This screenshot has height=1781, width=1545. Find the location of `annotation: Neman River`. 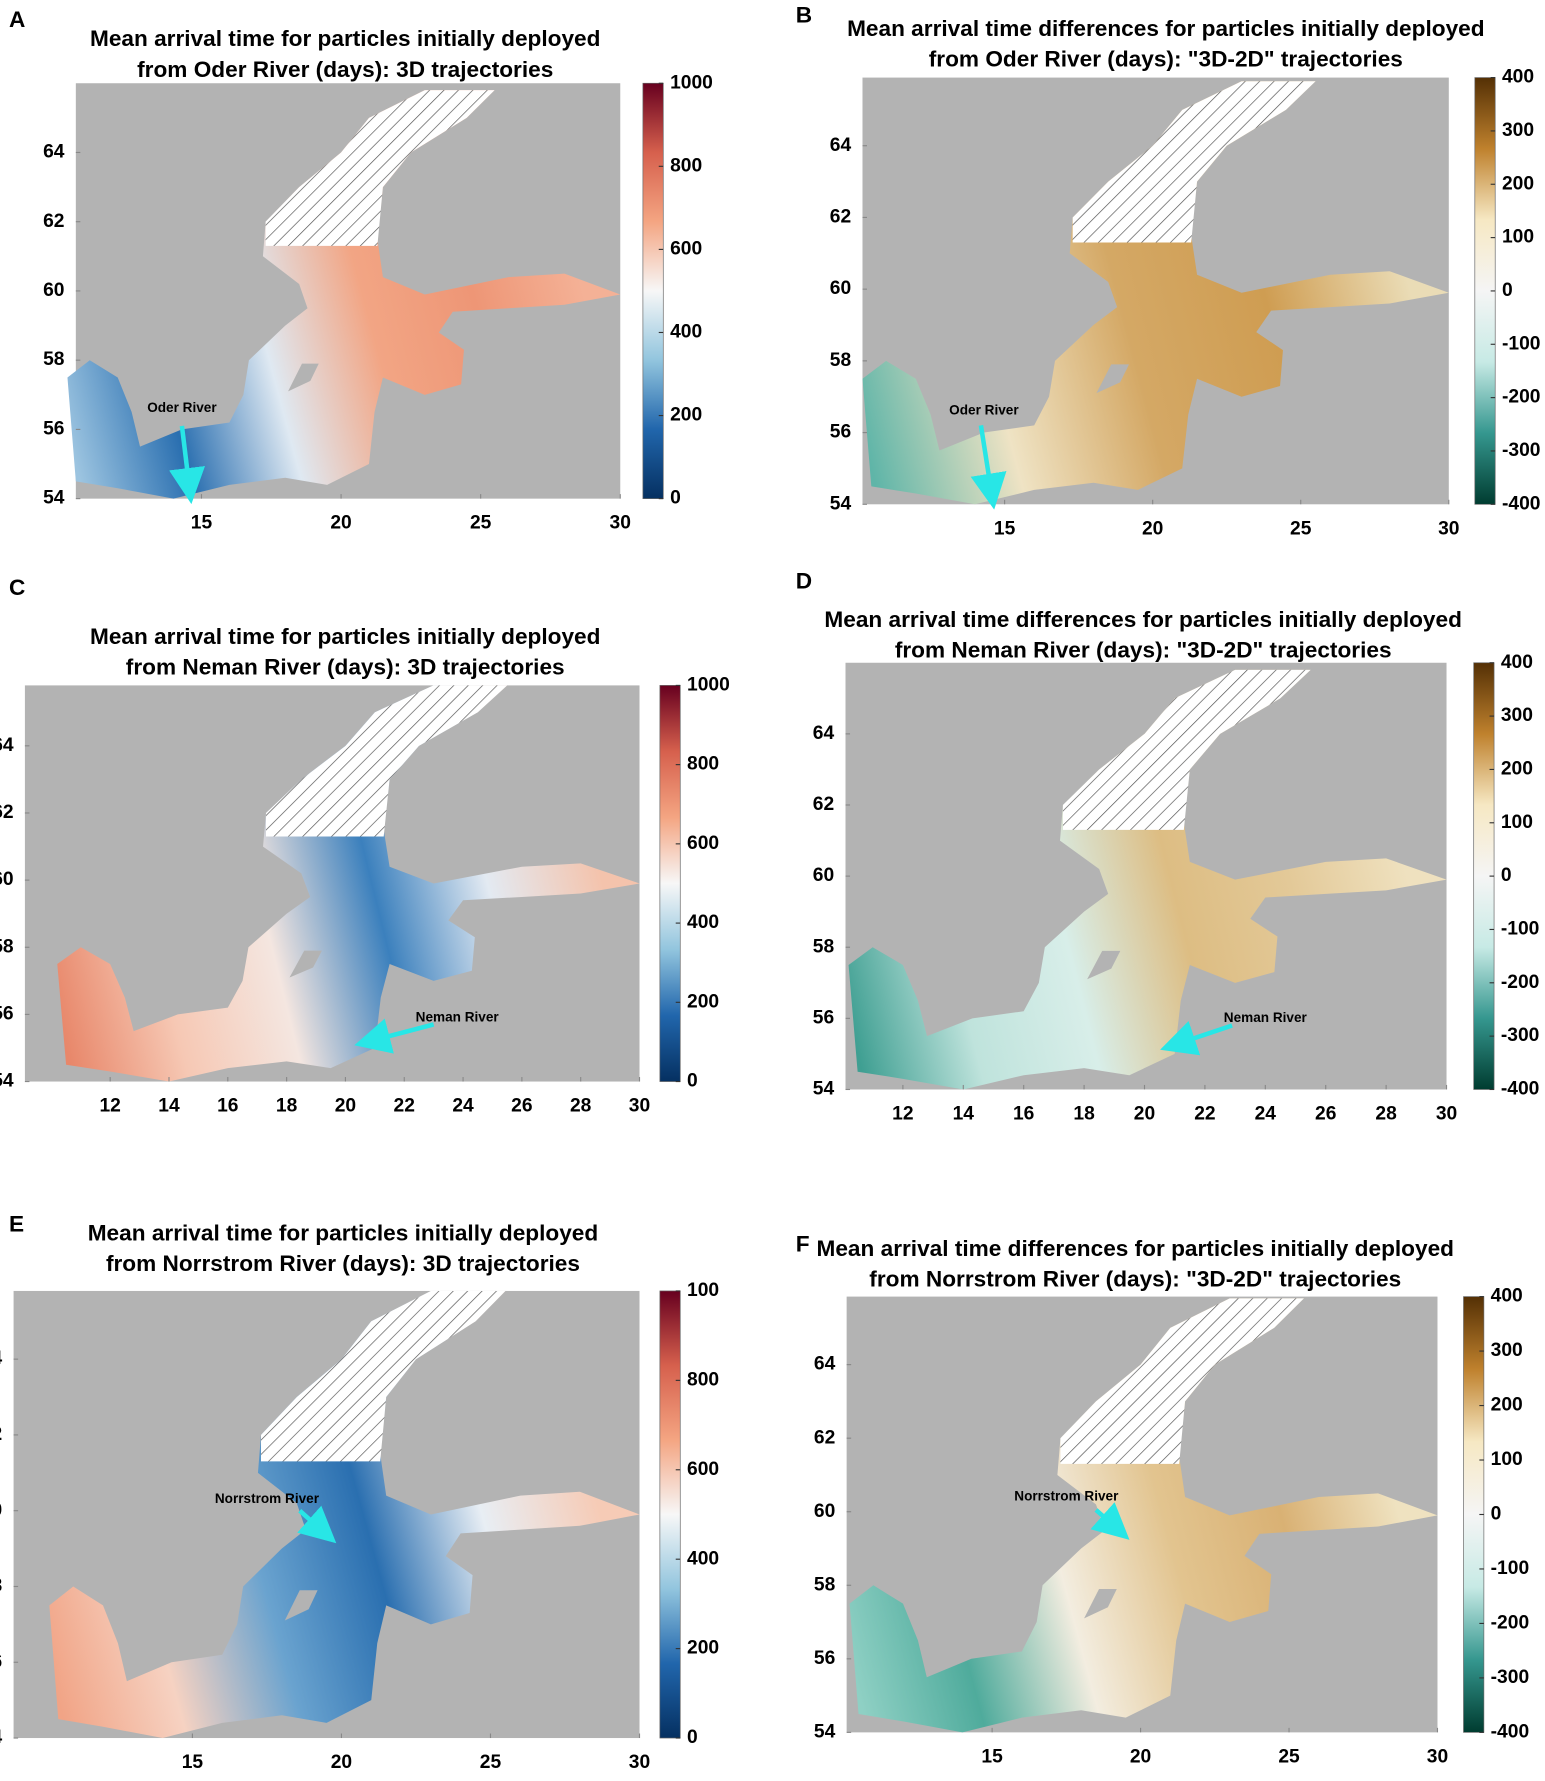

annotation: Neman River is located at coordinates (458, 1016).